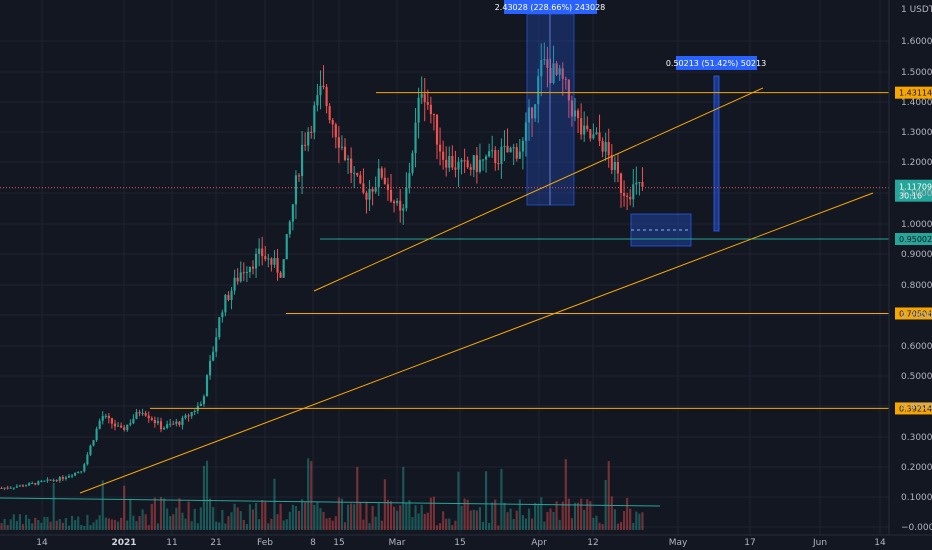 The height and width of the screenshot is (550, 932). Describe the element at coordinates (539, 543) in the screenshot. I see `x-tick-label: Apr` at that location.